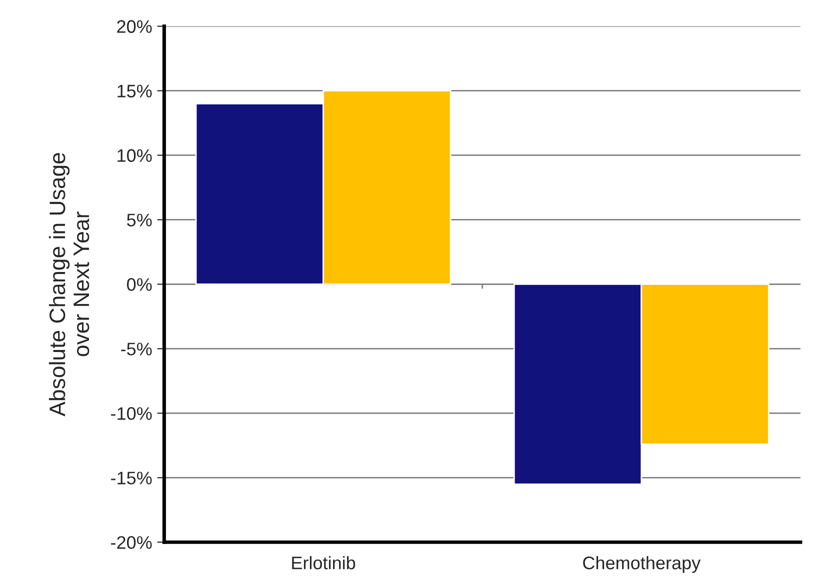 The height and width of the screenshot is (583, 821). I want to click on y-tick-label: 10%, so click(135, 155).